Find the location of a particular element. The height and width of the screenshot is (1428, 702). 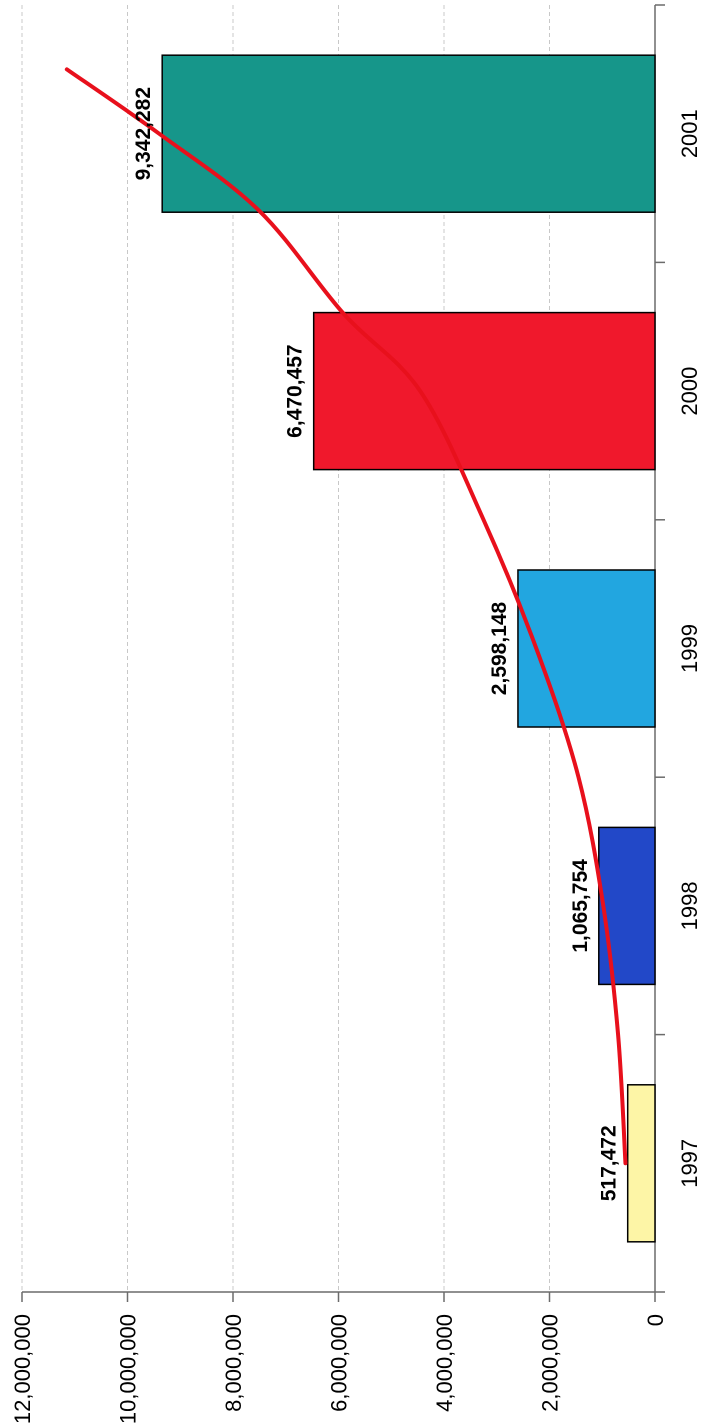

category-label: 1998 is located at coordinates (689, 905).